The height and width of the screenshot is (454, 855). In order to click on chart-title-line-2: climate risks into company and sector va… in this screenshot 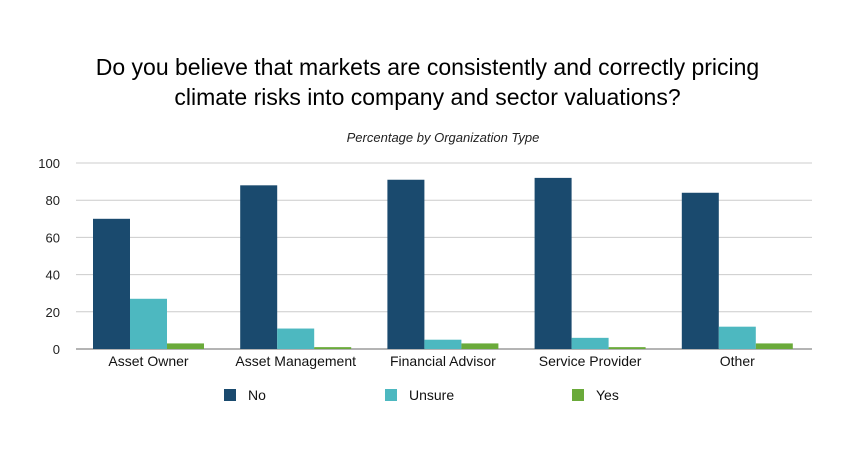, I will do `click(427, 97)`.